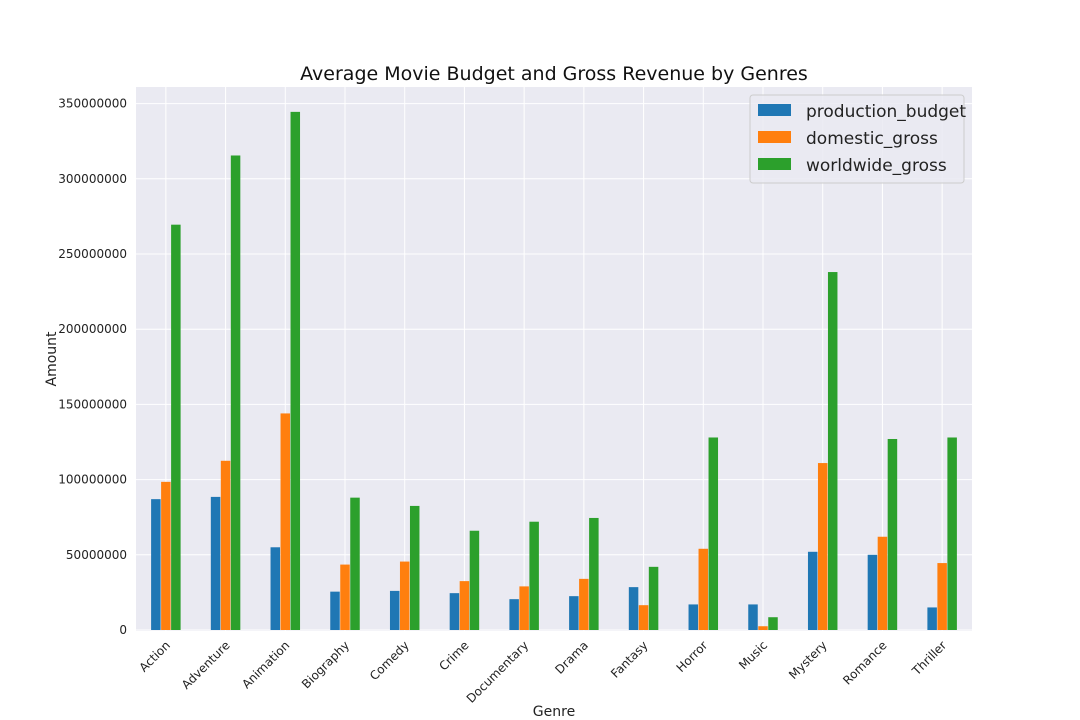 Image resolution: width=1080 pixels, height=720 pixels. Describe the element at coordinates (96, 555) in the screenshot. I see `y-tick-label: 50000000` at that location.